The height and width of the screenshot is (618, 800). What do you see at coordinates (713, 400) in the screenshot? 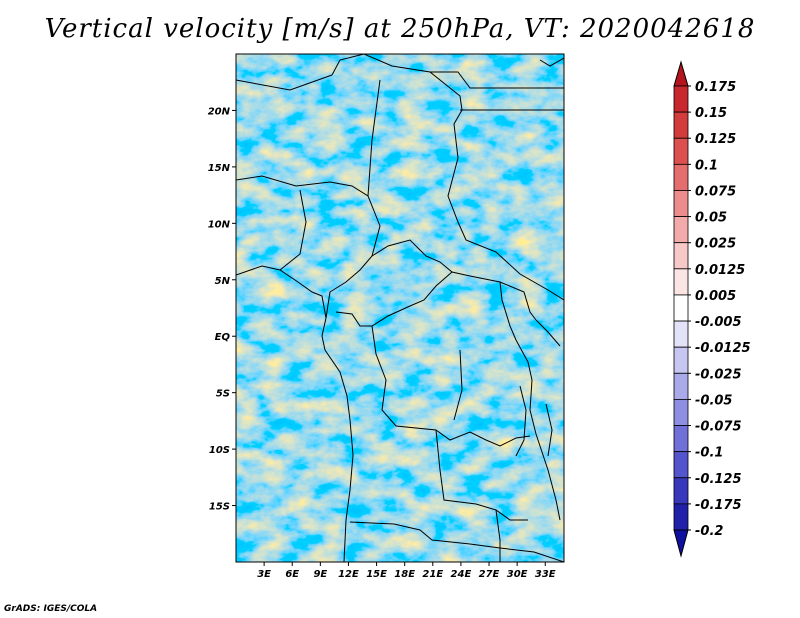
I see `colorbar-label: -0.05` at bounding box center [713, 400].